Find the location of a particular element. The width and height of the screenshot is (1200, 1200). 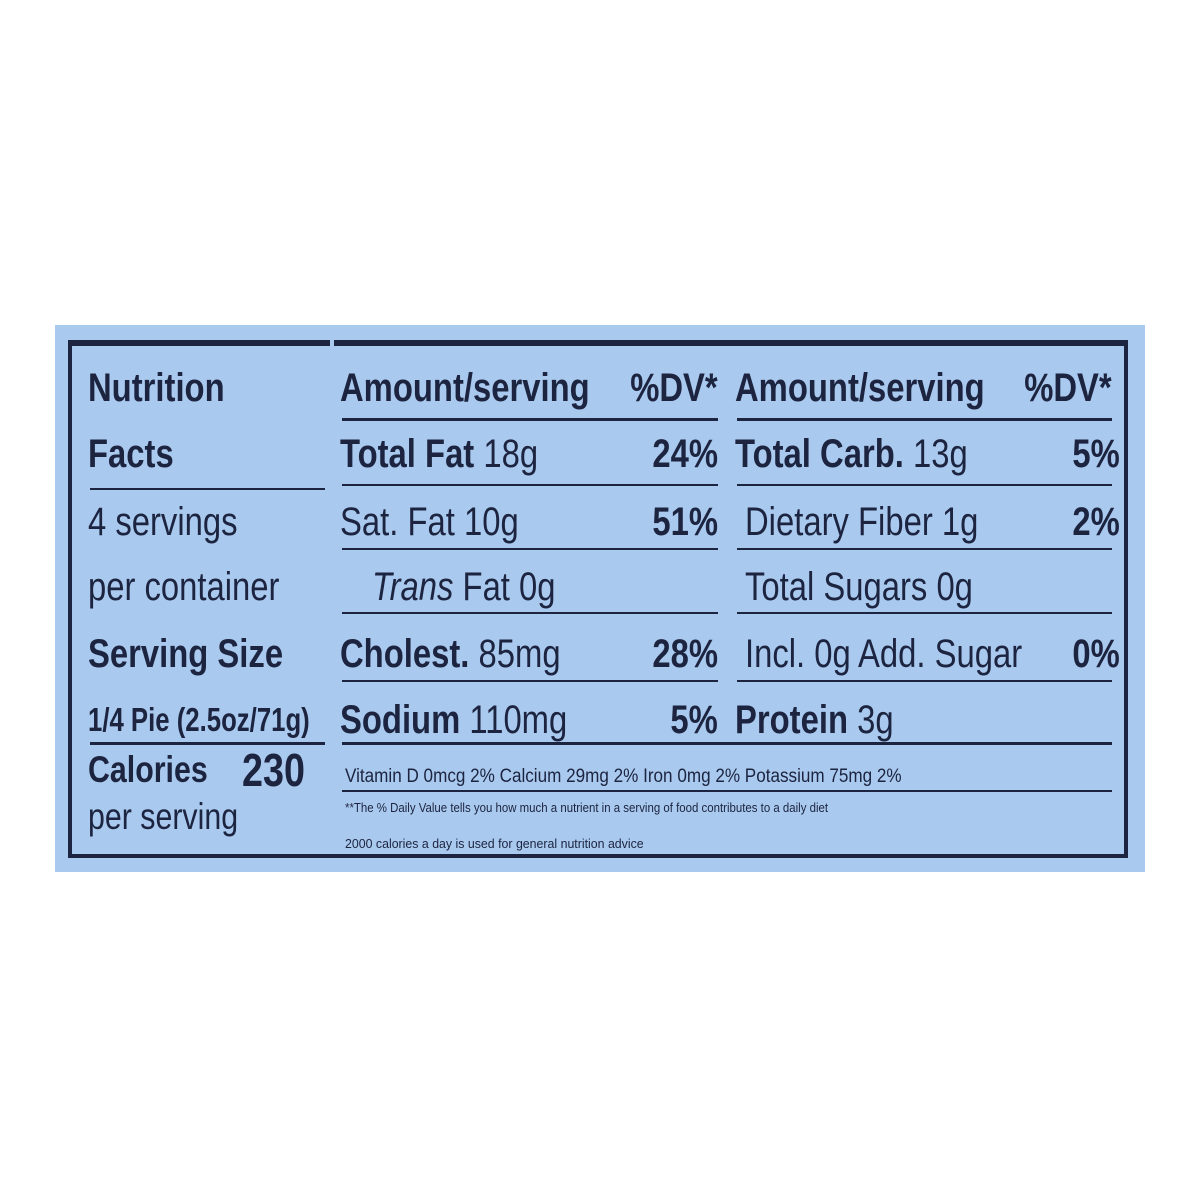

nutrient-amount: 110mg is located at coordinates (518, 720).